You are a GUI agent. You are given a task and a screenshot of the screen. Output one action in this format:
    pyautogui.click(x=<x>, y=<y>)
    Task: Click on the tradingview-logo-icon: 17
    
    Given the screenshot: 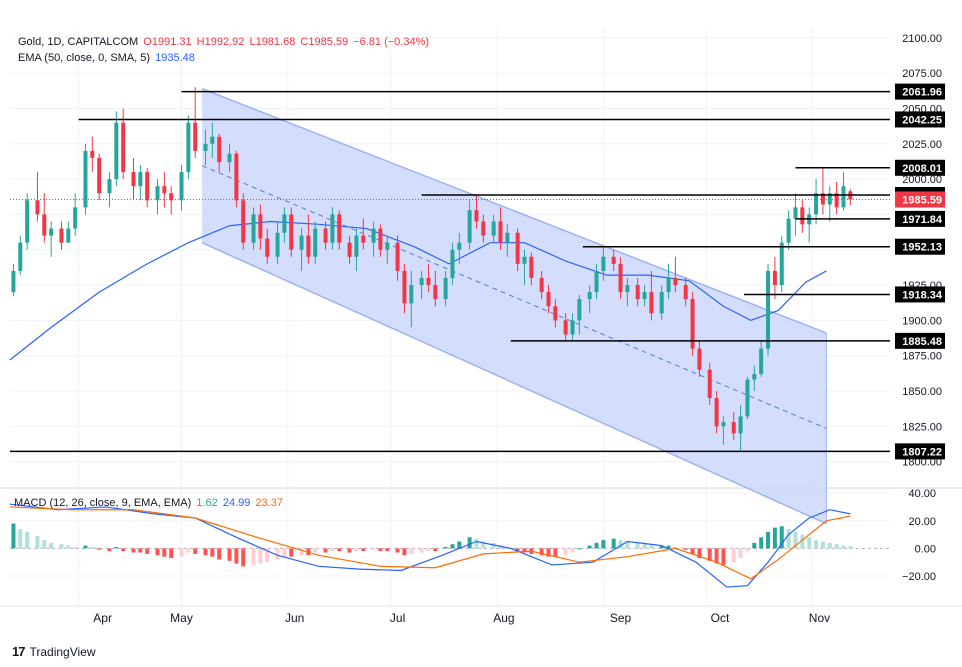 What is the action you would take?
    pyautogui.click(x=19, y=651)
    